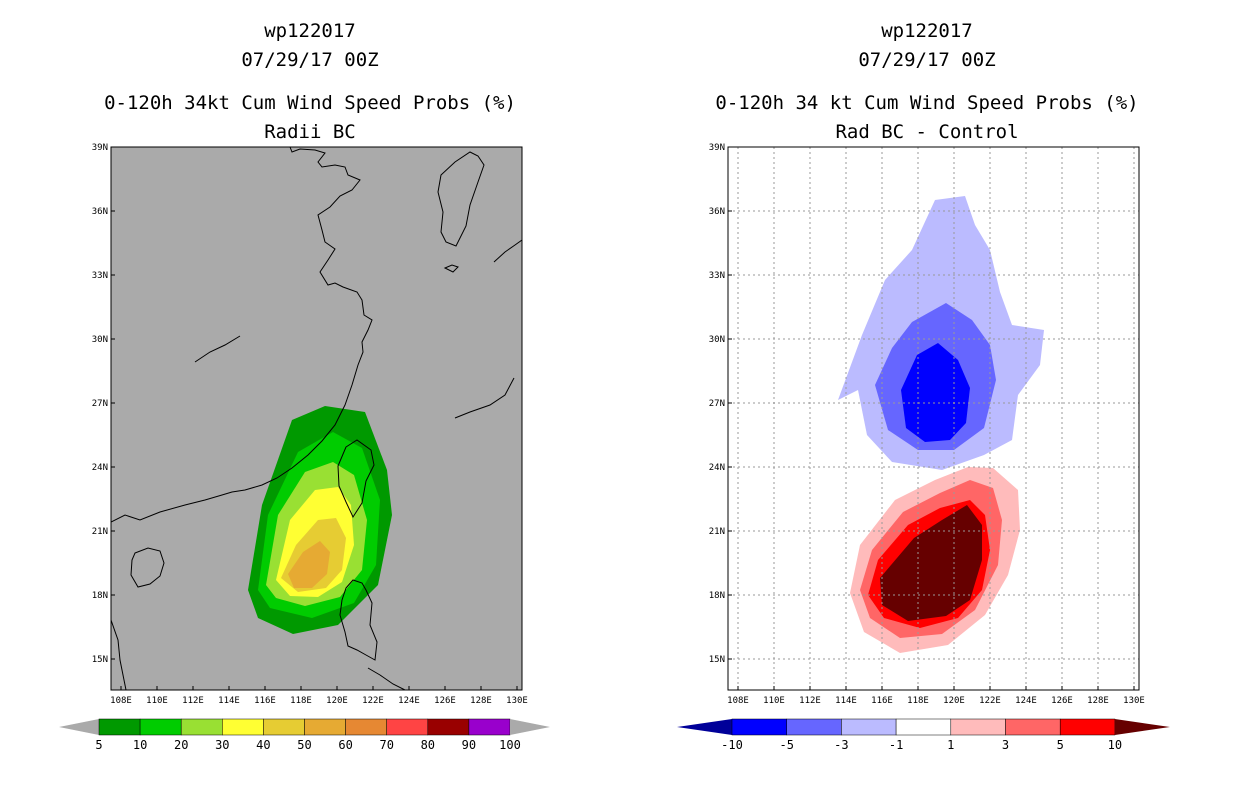 This screenshot has width=1236, height=800. I want to click on right-title-subtitle: Rad BC - Control, so click(926, 132).